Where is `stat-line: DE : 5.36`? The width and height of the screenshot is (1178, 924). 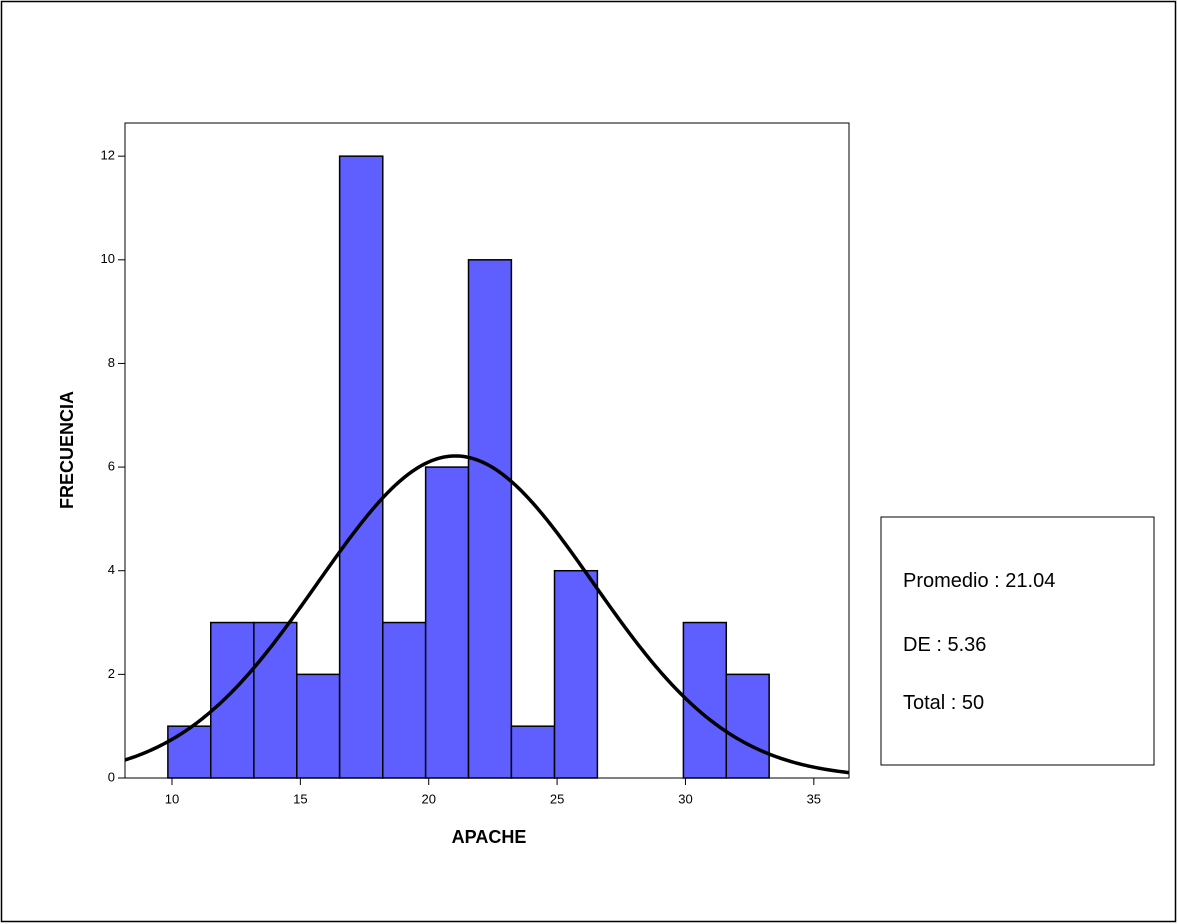
stat-line: DE : 5.36 is located at coordinates (944, 645).